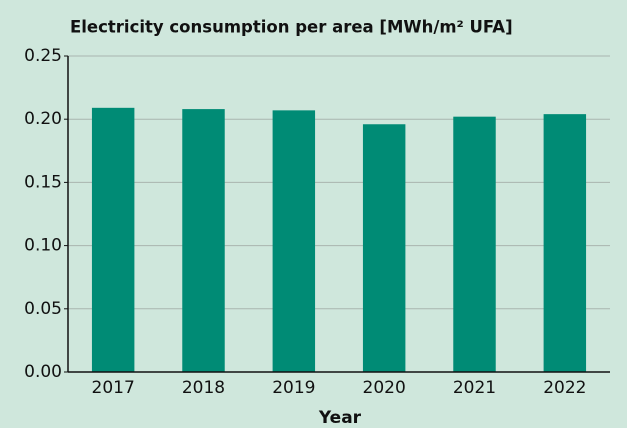  Describe the element at coordinates (43, 182) in the screenshot. I see `y-tick-label: 0.15` at that location.